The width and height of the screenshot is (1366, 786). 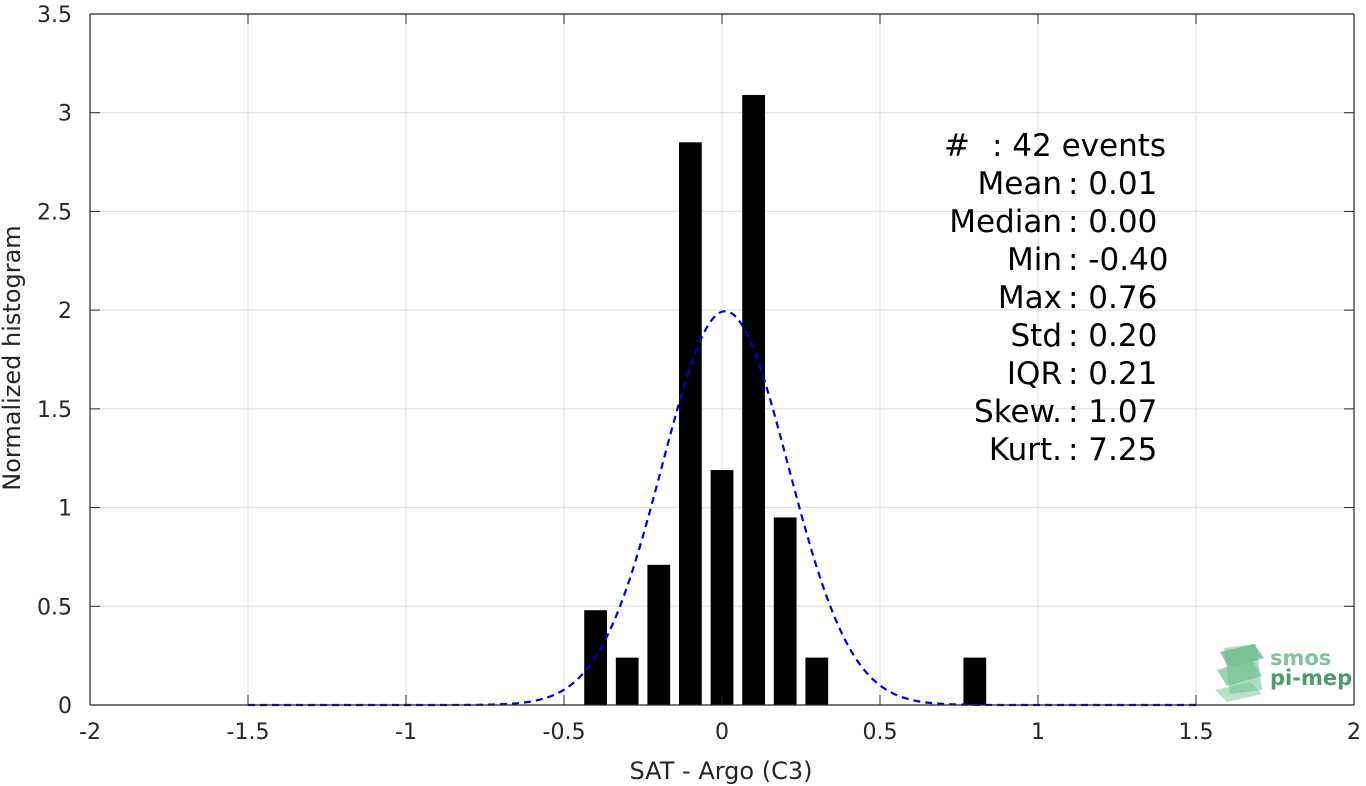 What do you see at coordinates (1079, 146) in the screenshot?
I see `stat-count-value: : 42 events` at bounding box center [1079, 146].